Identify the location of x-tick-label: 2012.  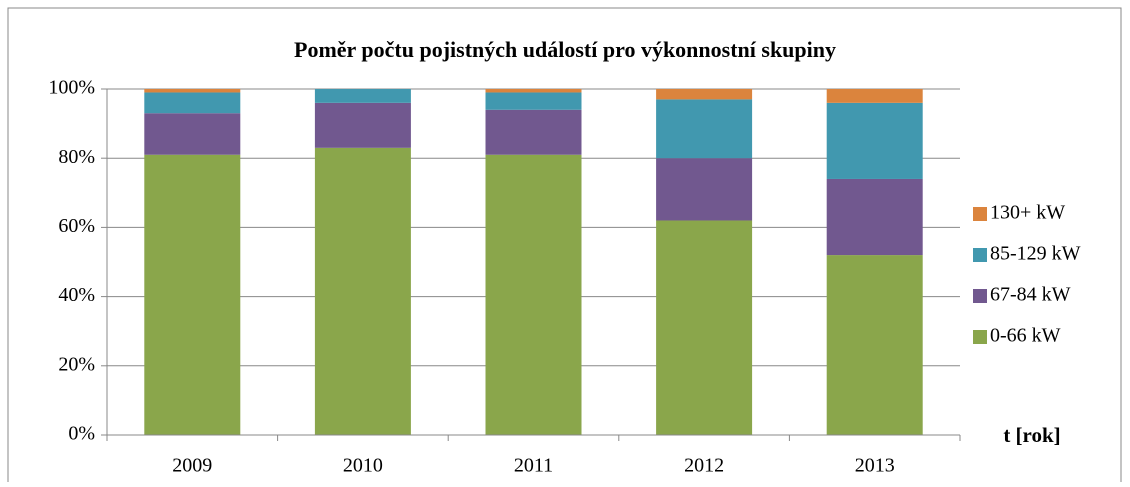
(704, 466).